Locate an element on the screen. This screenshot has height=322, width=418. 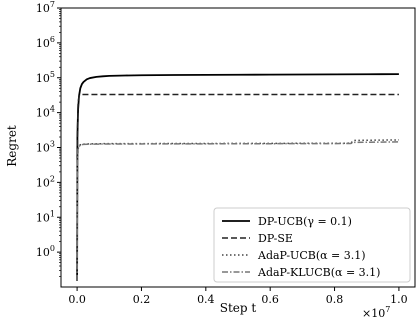
y-tick-label: 10⁰ is located at coordinates (45, 251).